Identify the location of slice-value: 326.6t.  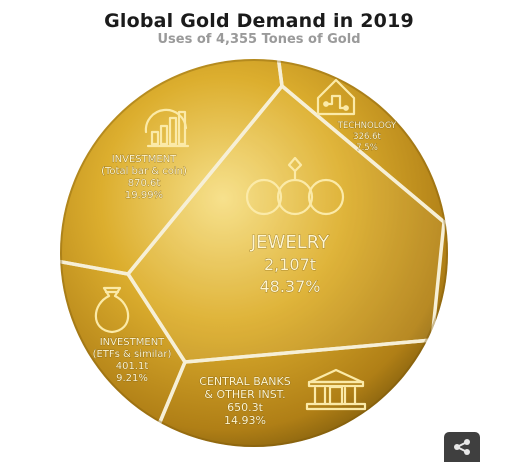
(367, 137).